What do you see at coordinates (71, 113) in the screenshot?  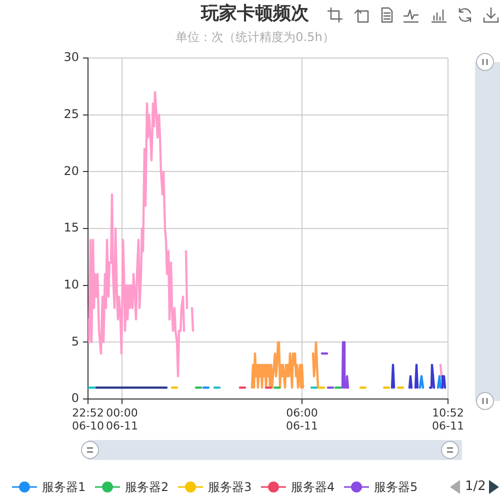 I see `y-tick-label: 25` at bounding box center [71, 113].